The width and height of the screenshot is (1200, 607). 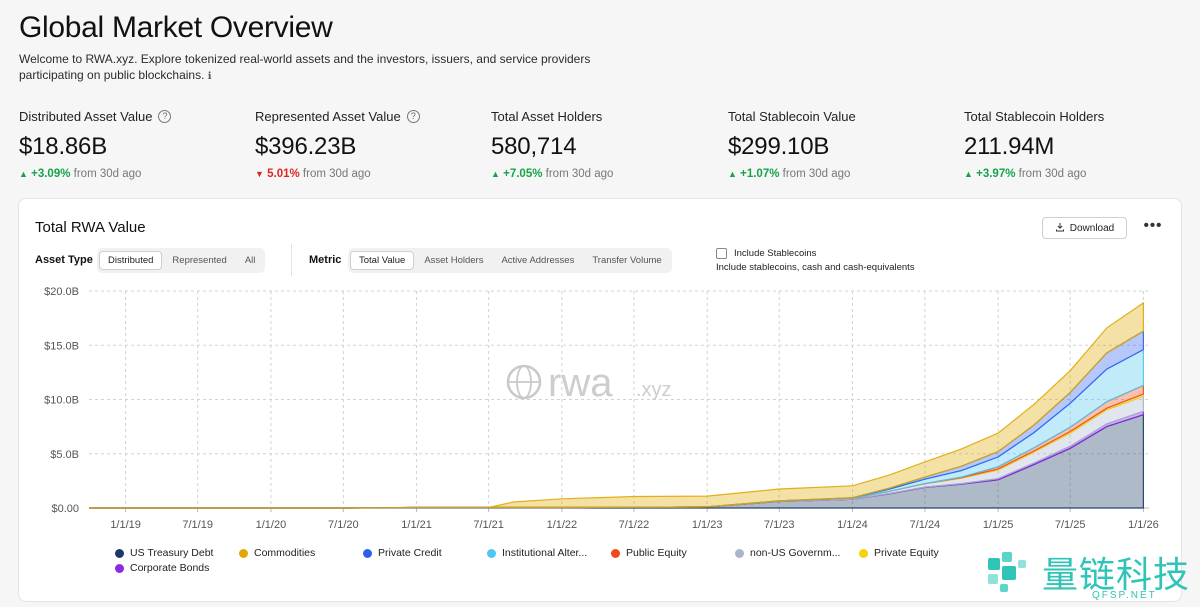 I want to click on include-stablecoins-label: Include Stablecoins, so click(x=775, y=253).